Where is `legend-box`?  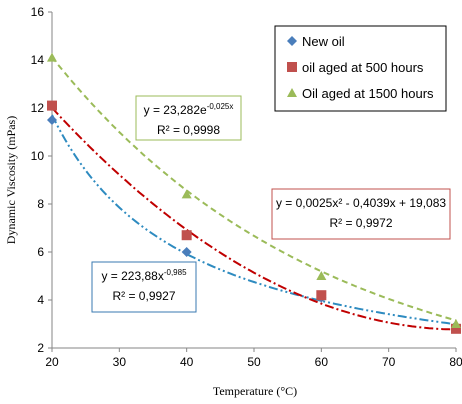 legend-box is located at coordinates (360, 68).